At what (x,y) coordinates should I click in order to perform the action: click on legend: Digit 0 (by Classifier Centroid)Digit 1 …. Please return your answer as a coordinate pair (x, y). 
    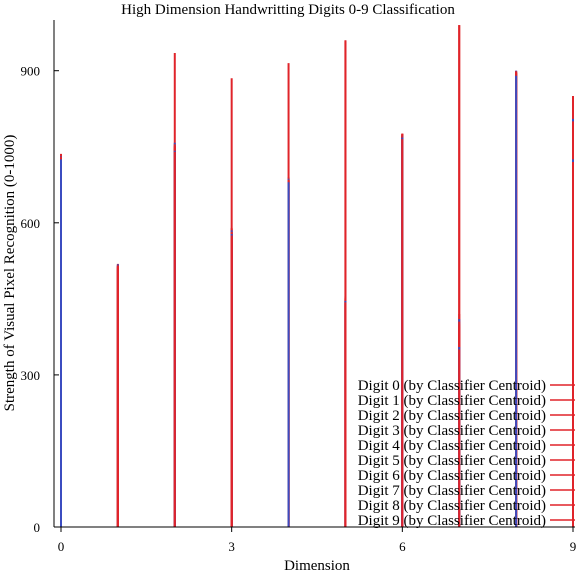
    Looking at the image, I should click on (466, 453).